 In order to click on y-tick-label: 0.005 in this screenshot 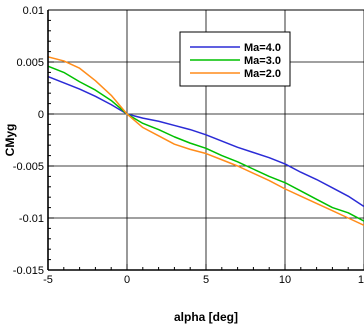, I will do `click(30, 63)`.